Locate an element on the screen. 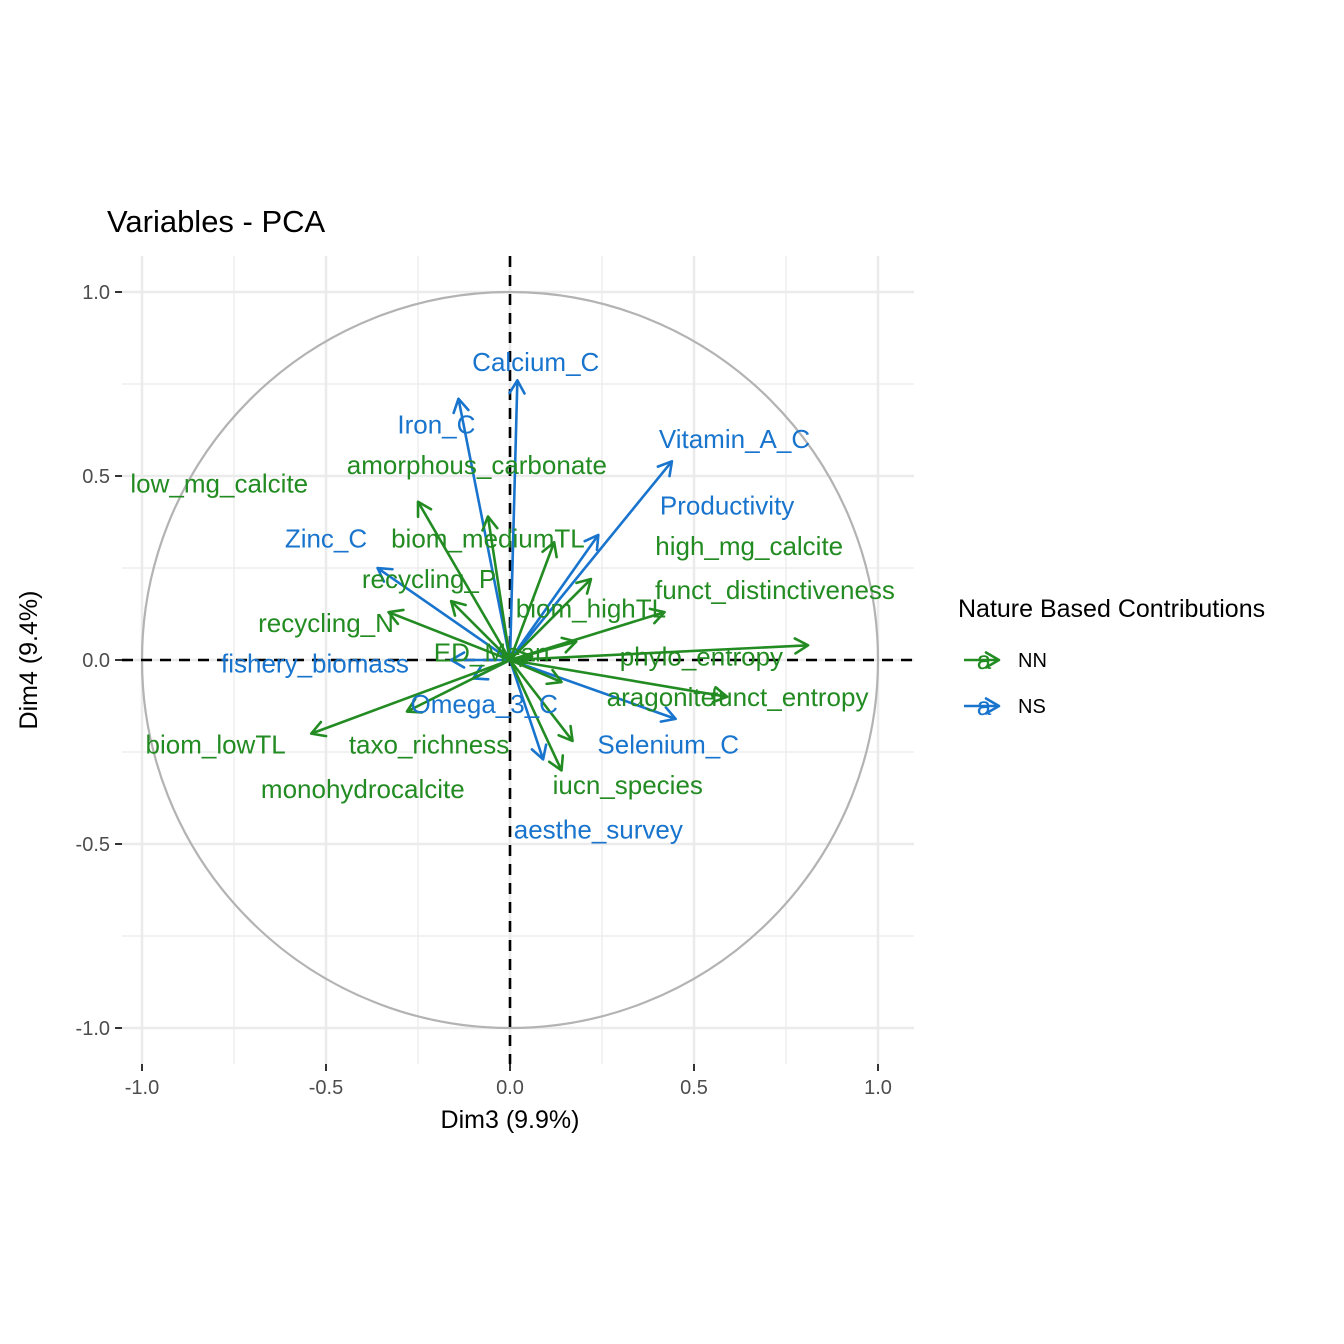 The height and width of the screenshot is (1344, 1344). arrow-taxo_richness is located at coordinates (541, 700).